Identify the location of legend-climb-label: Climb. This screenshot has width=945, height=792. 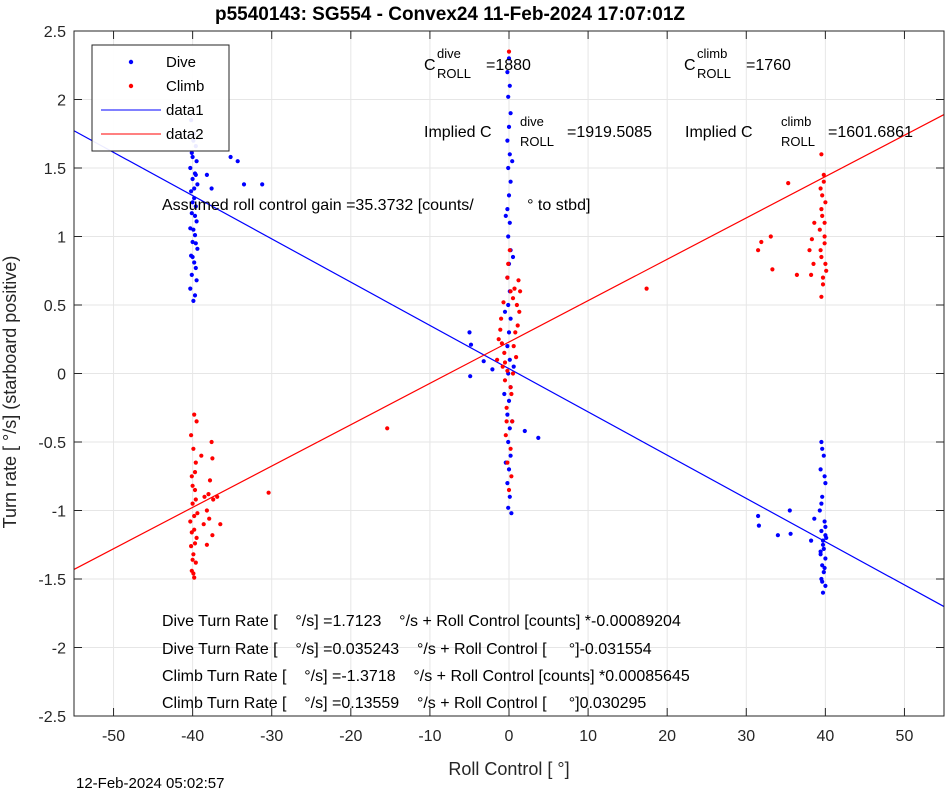
(185, 86).